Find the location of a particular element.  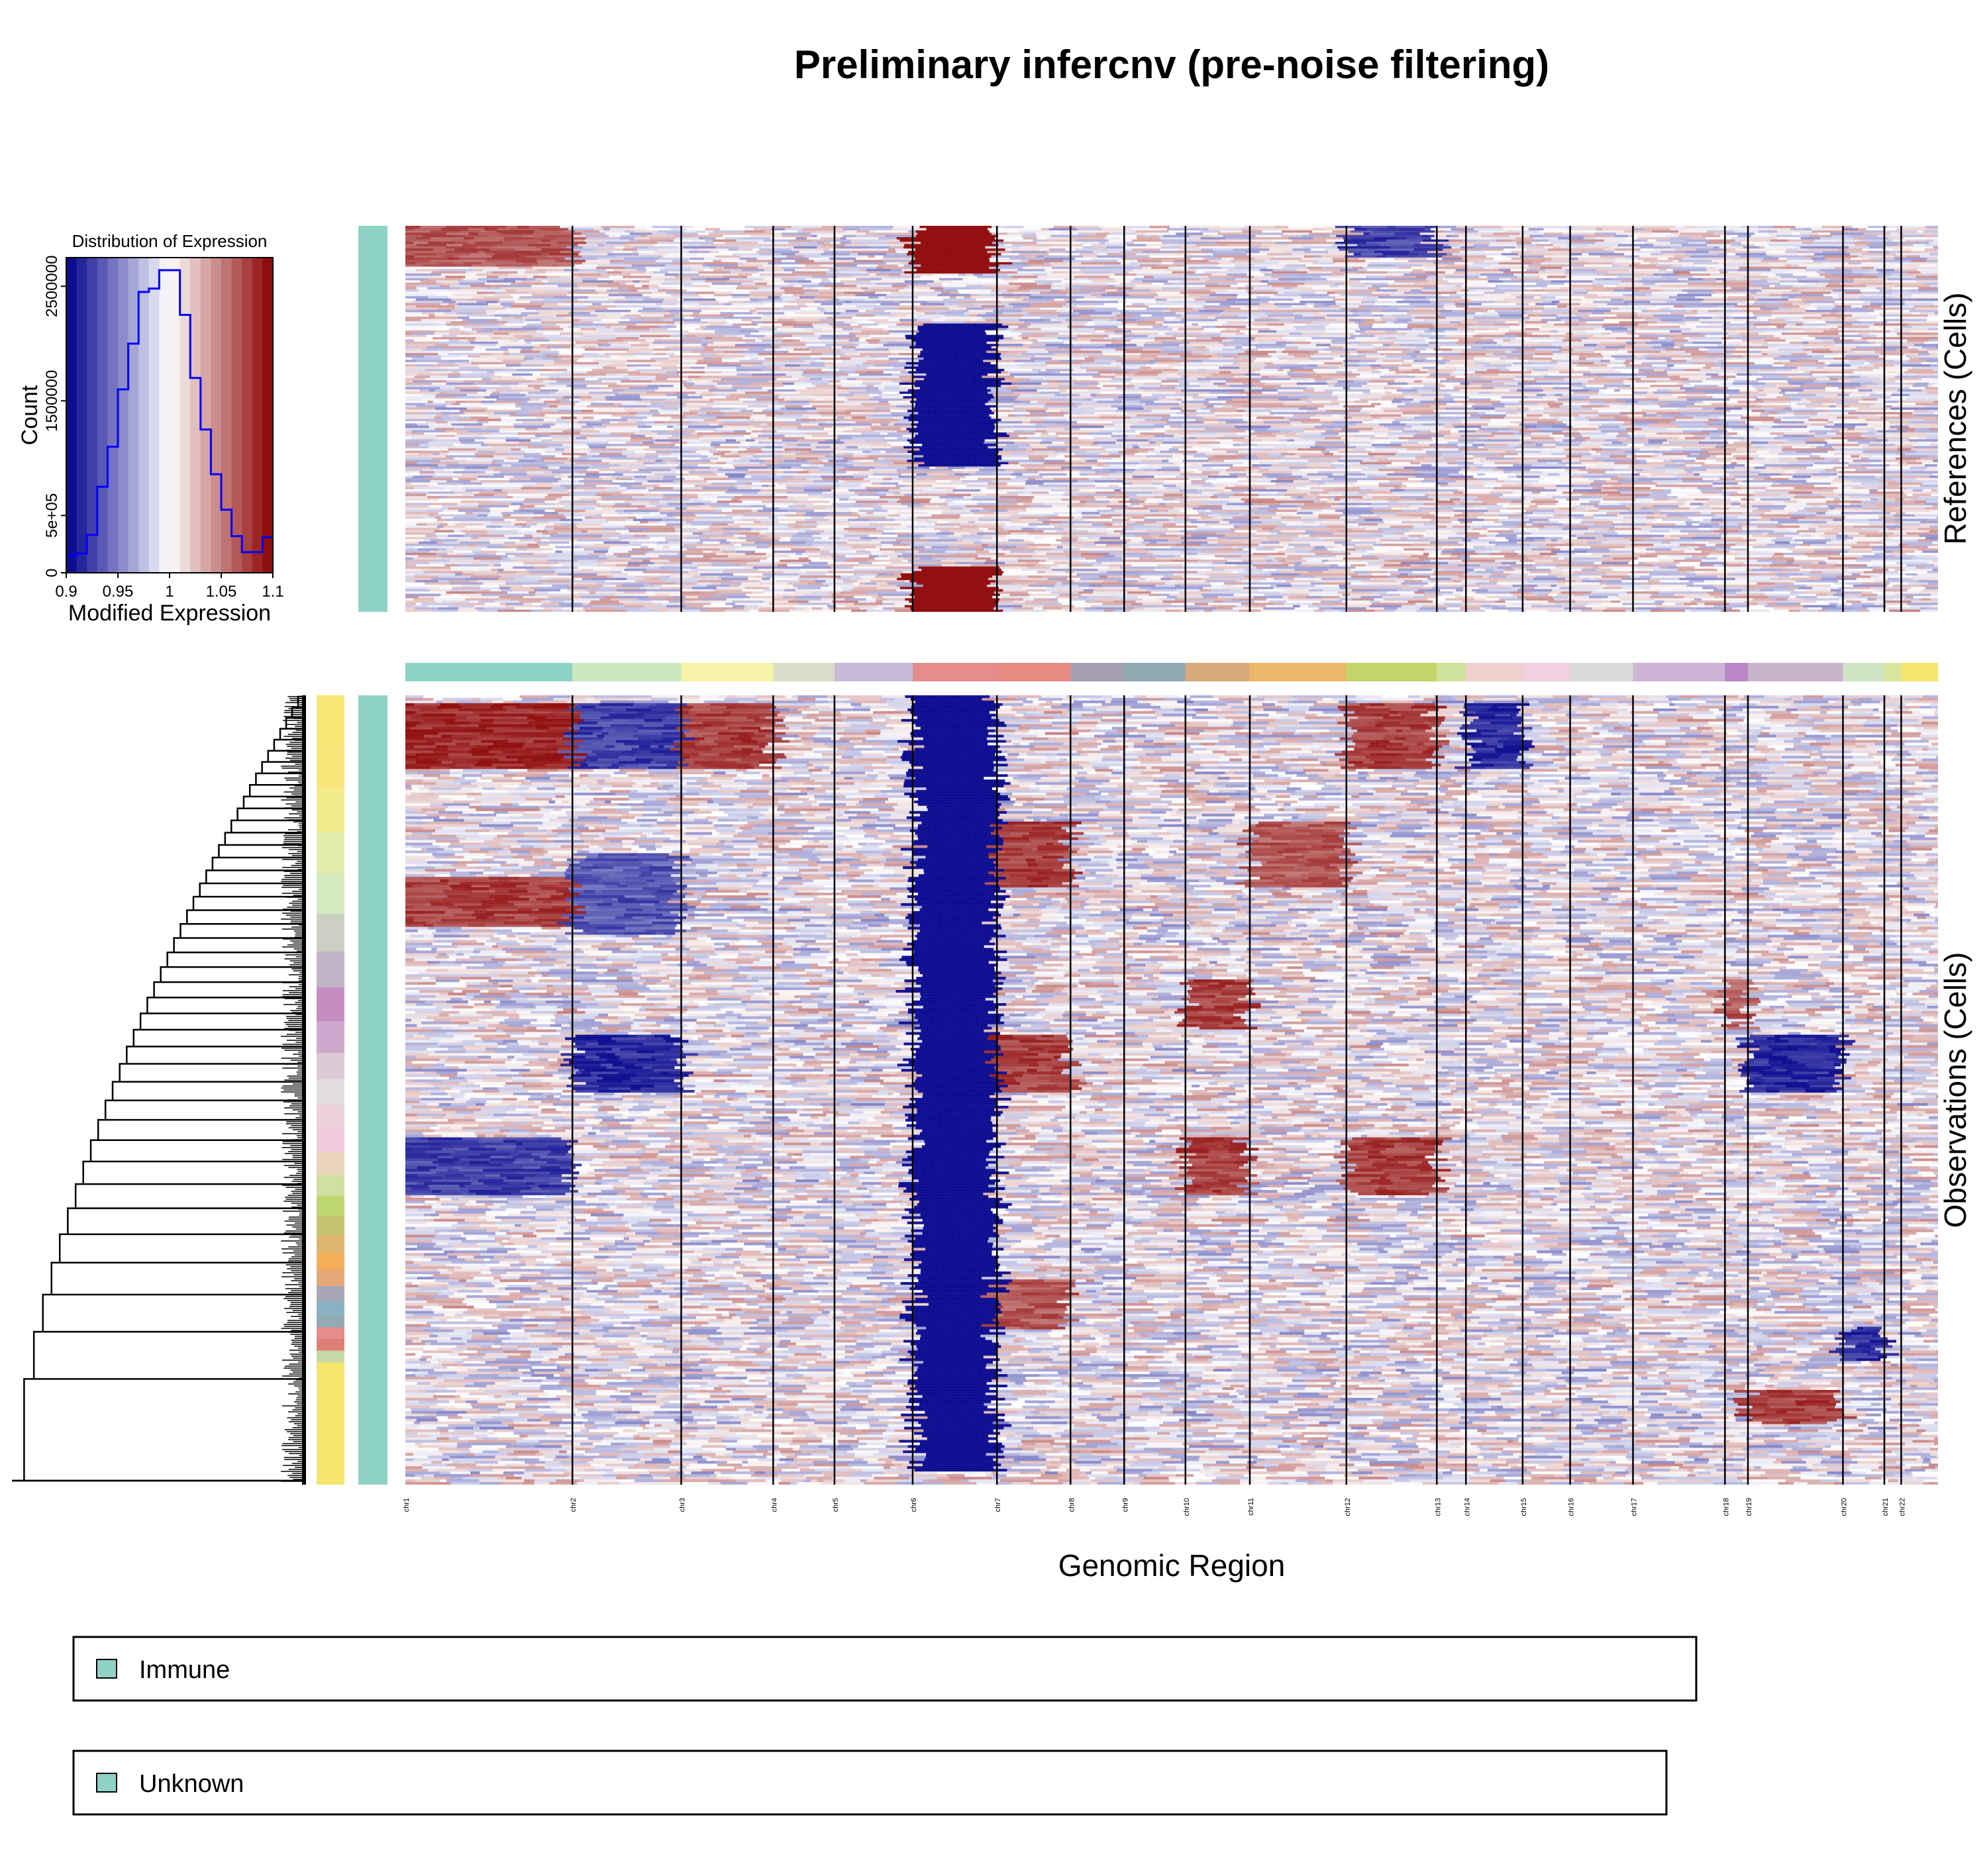

chromosome-color-bar is located at coordinates (1172, 672).